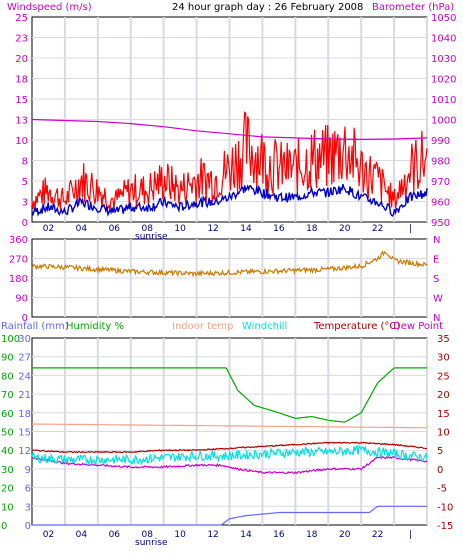 This screenshot has height=556, width=463. I want to click on humidity-y-tick-label: 50, so click(7, 433).